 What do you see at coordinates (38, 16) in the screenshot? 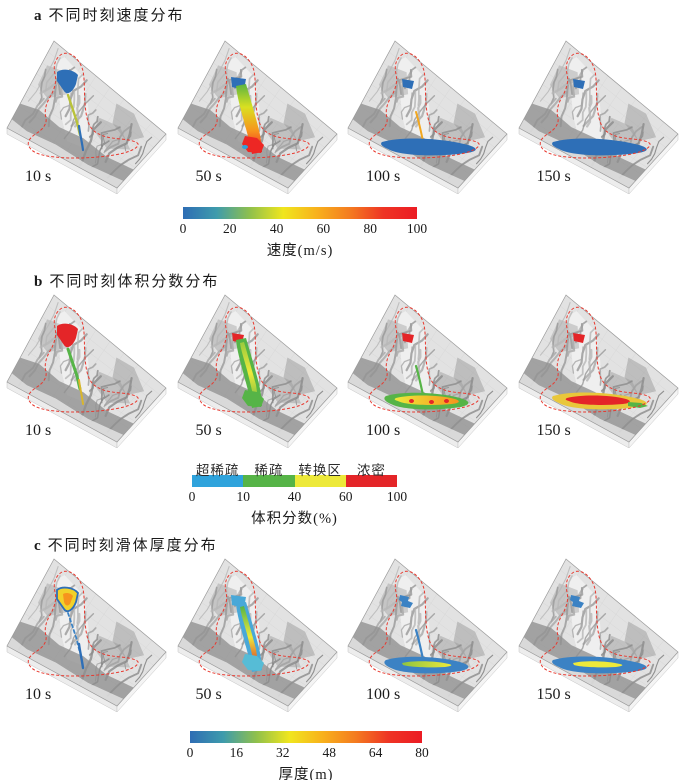
I see `panel-a-letter: a` at bounding box center [38, 16].